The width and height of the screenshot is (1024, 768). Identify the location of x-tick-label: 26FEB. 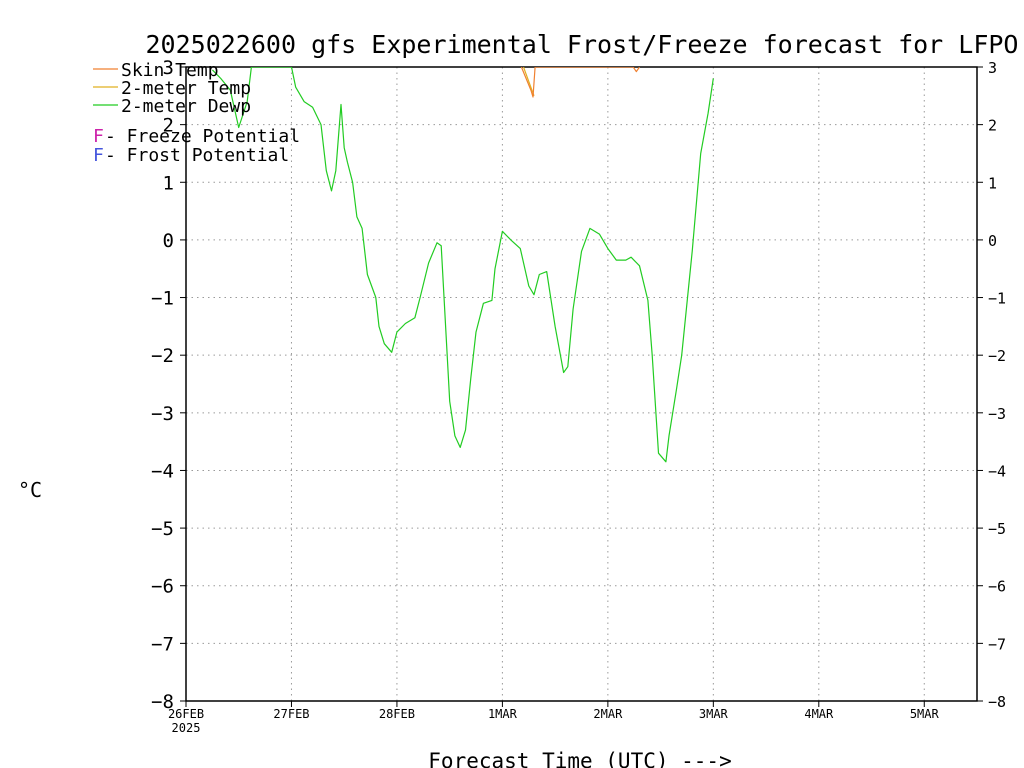
(186, 714).